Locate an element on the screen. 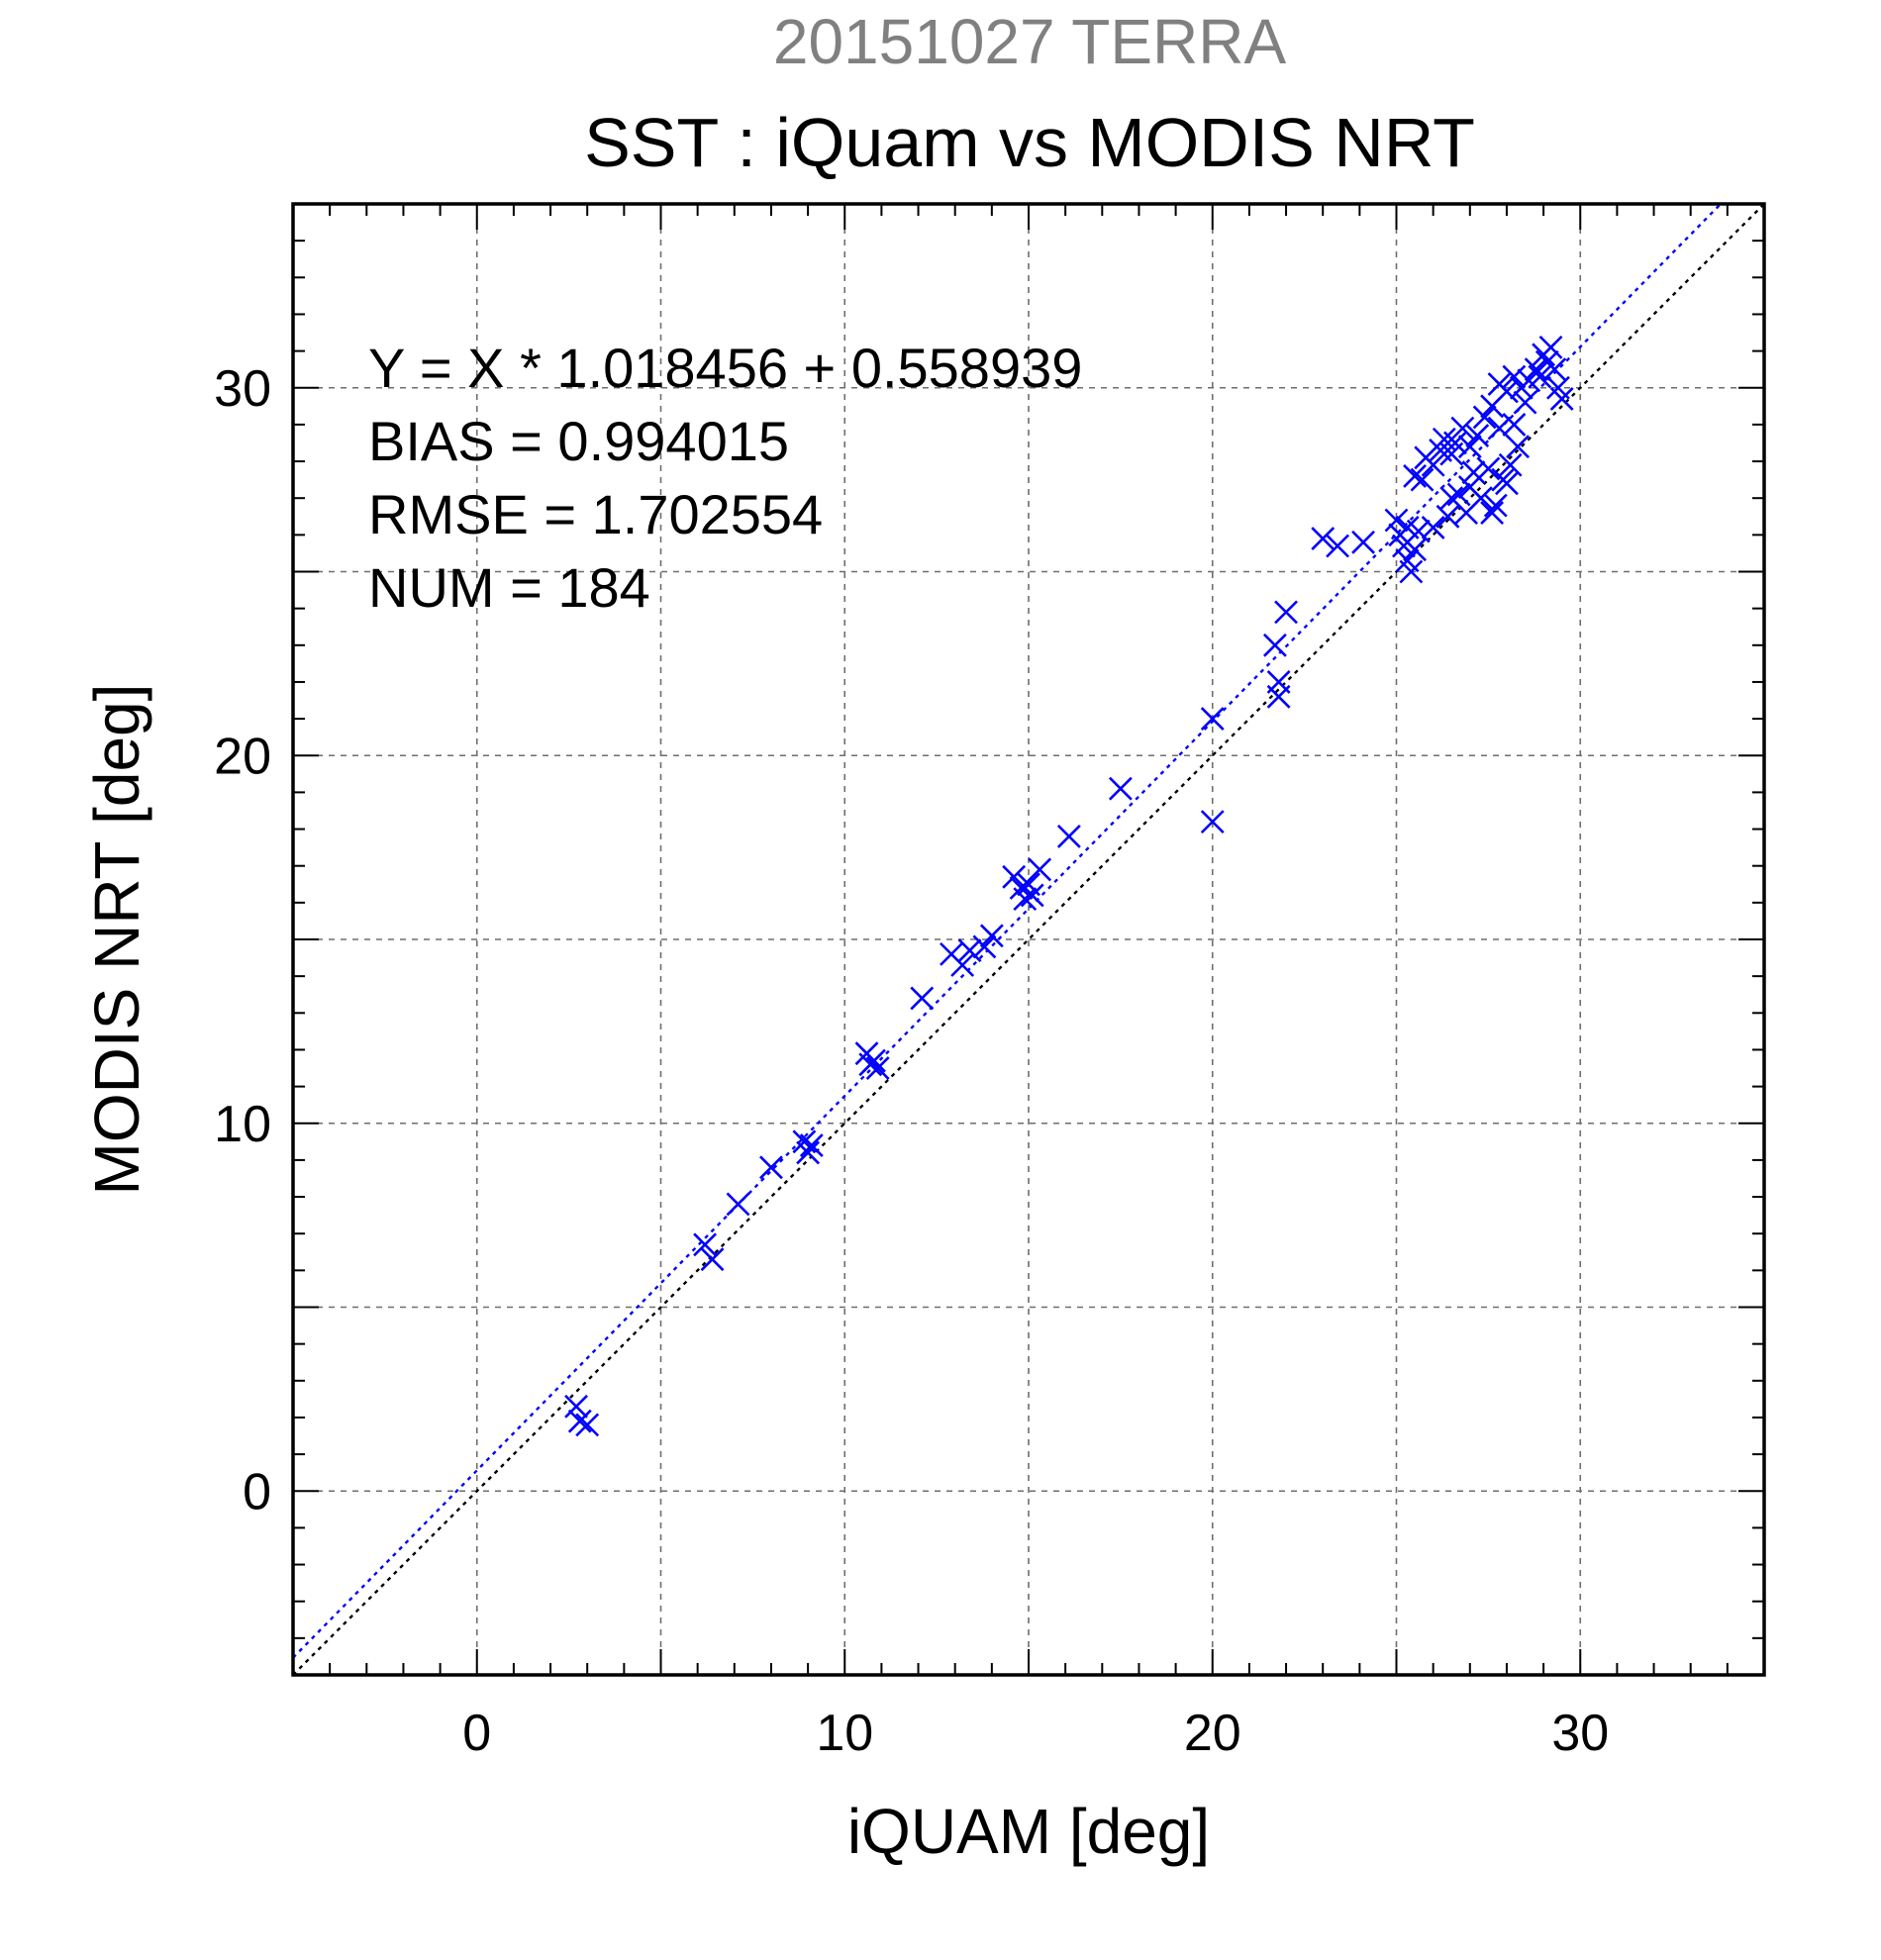 The width and height of the screenshot is (1881, 1960). stat-rmse: RMSE = 1.702554 is located at coordinates (595, 514).